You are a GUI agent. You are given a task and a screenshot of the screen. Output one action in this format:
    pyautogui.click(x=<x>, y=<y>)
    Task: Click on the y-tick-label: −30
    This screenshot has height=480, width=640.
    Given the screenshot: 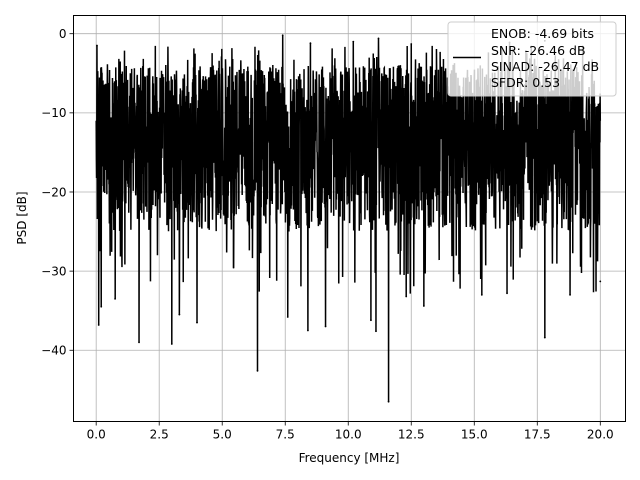 What is the action you would take?
    pyautogui.click(x=53, y=271)
    